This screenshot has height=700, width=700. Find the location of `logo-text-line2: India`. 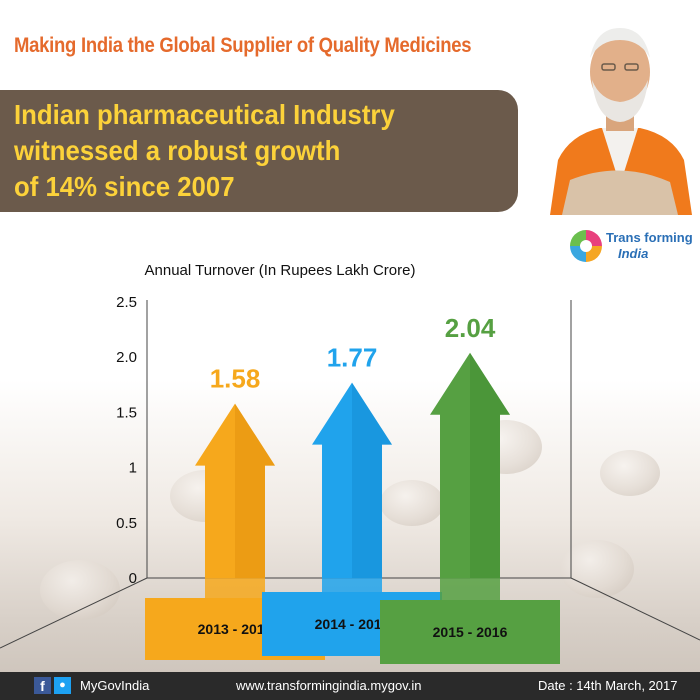

logo-text-line2: India is located at coordinates (633, 253).